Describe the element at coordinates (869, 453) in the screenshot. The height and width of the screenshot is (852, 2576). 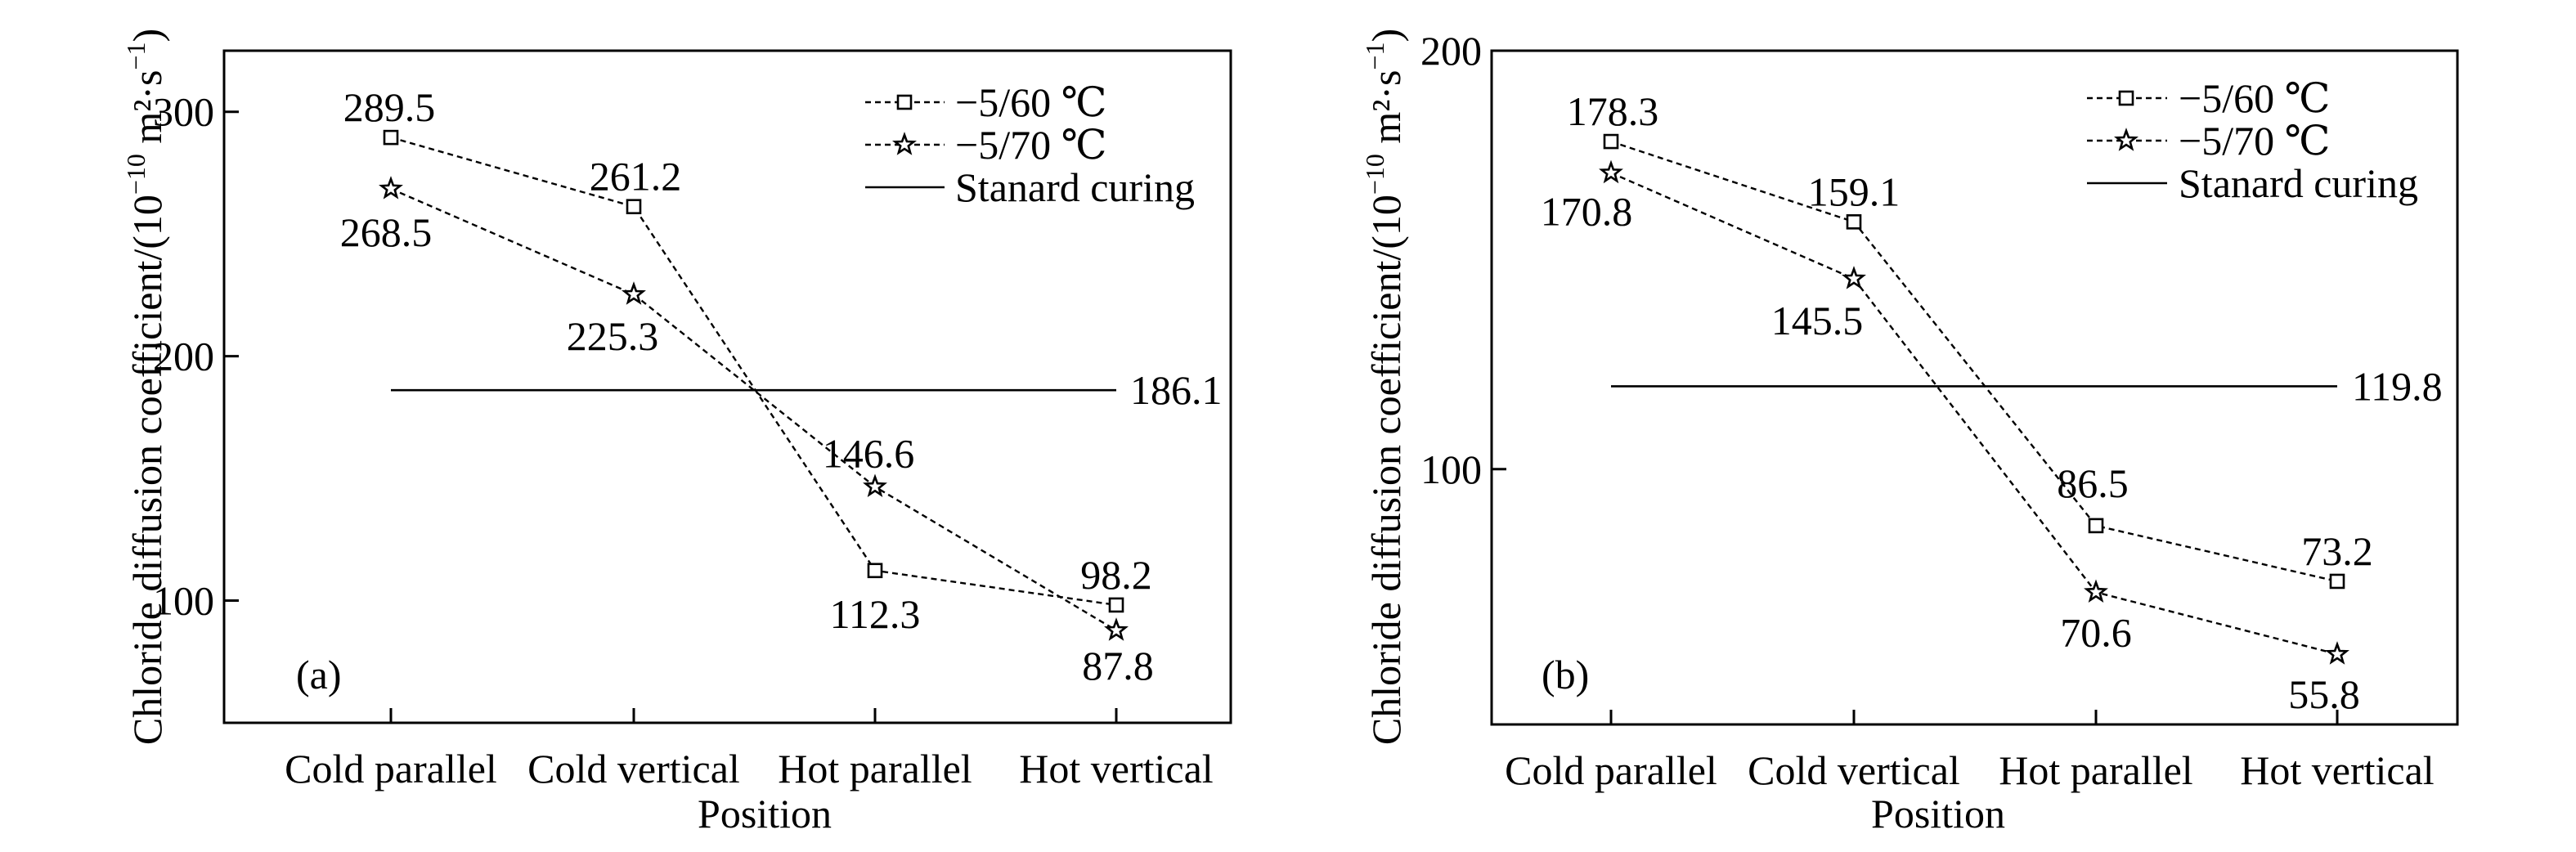
I see `data-label: 146.6` at that location.